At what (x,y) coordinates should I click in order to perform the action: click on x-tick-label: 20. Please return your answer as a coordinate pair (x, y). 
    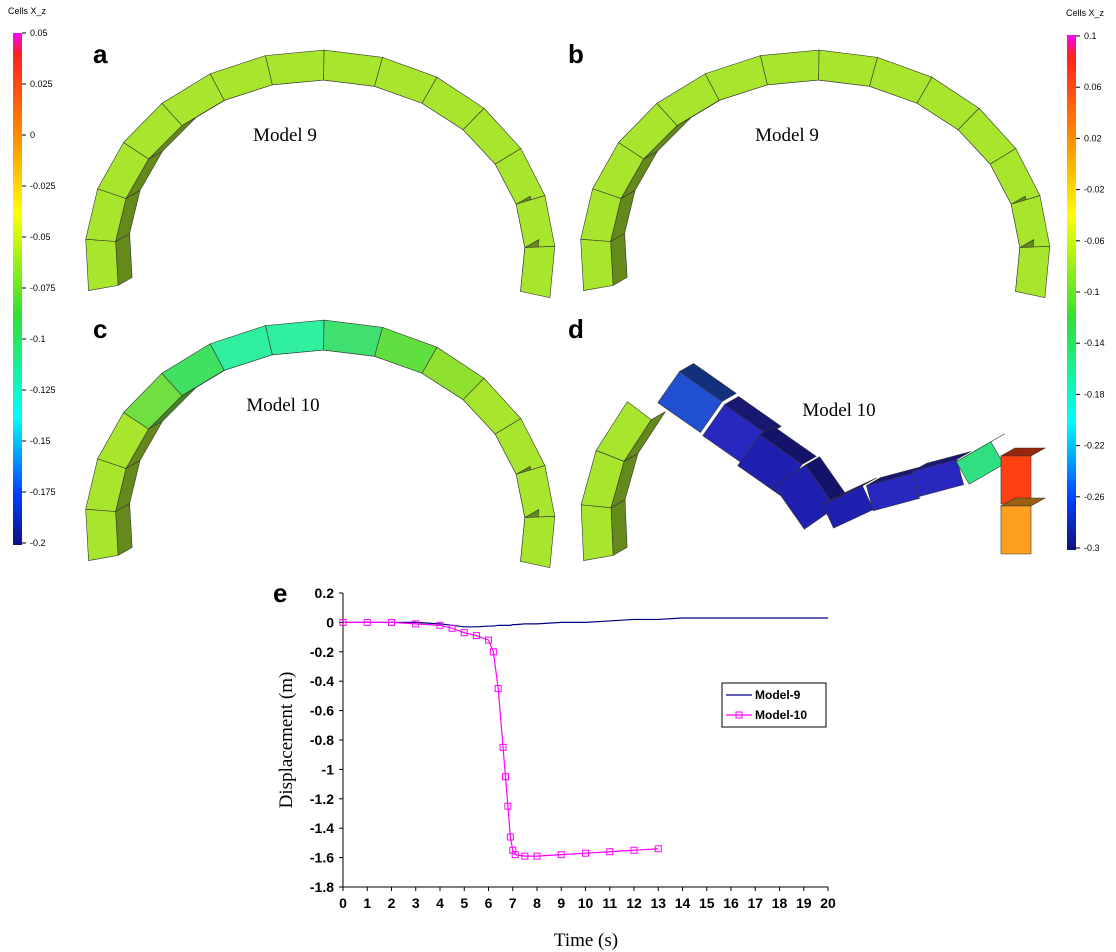
    Looking at the image, I should click on (828, 903).